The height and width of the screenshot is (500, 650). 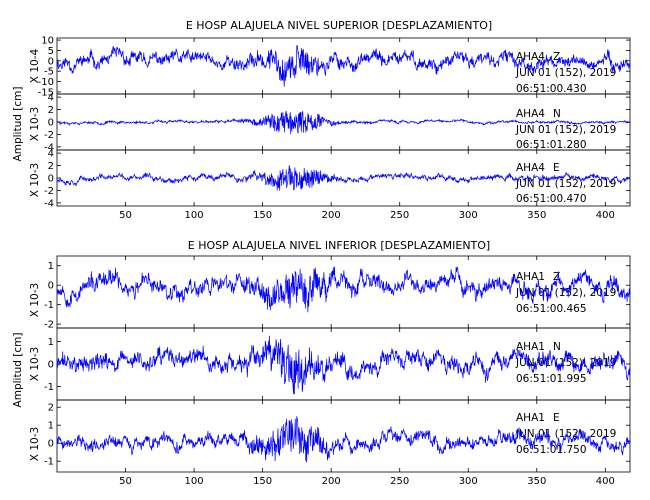 I want to click on lower-x-axis: 50 100 150 200 250 300 350 400, so click(x=367, y=481).